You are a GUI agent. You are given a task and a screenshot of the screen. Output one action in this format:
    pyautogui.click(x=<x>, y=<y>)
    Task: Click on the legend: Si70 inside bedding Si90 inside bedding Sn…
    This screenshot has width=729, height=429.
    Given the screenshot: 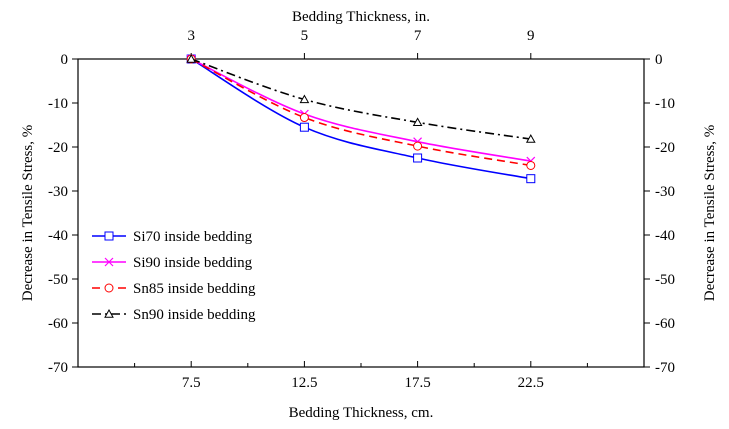 What is the action you would take?
    pyautogui.click(x=174, y=276)
    